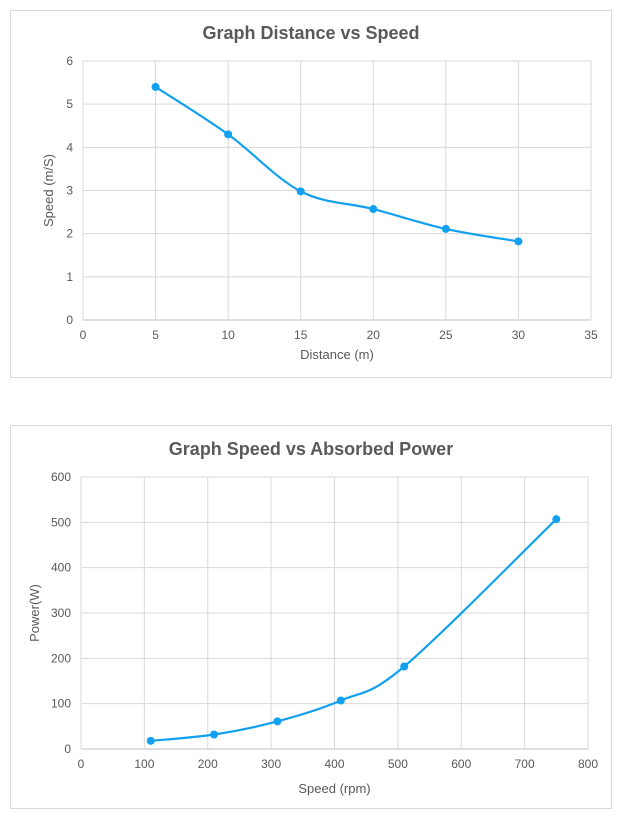  Describe the element at coordinates (69, 234) in the screenshot. I see `y-tick-label: 2` at that location.